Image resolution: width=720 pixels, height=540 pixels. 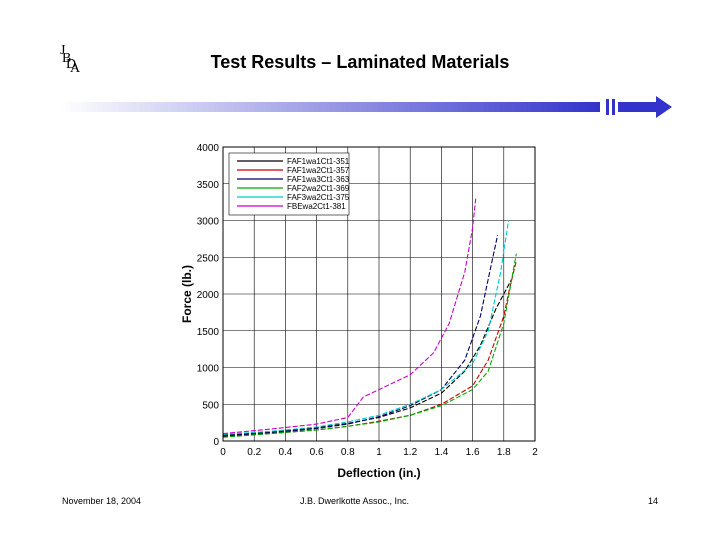 I want to click on y-tick-label: 2500, so click(x=208, y=258).